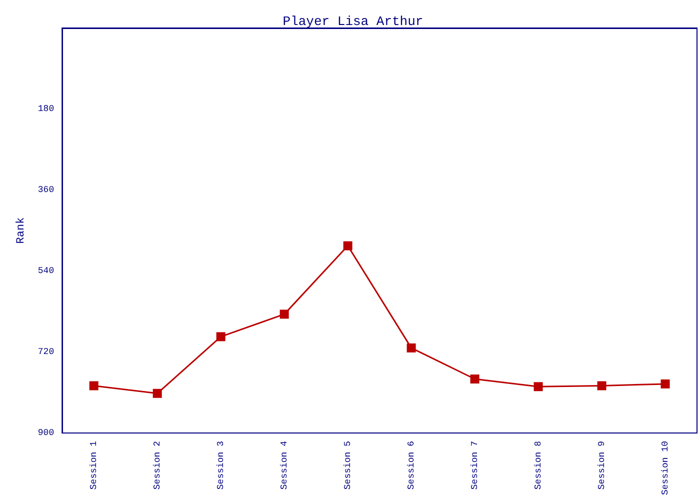 This screenshot has height=500, width=700. Describe the element at coordinates (46, 189) in the screenshot. I see `y-tick-label: 360` at that location.